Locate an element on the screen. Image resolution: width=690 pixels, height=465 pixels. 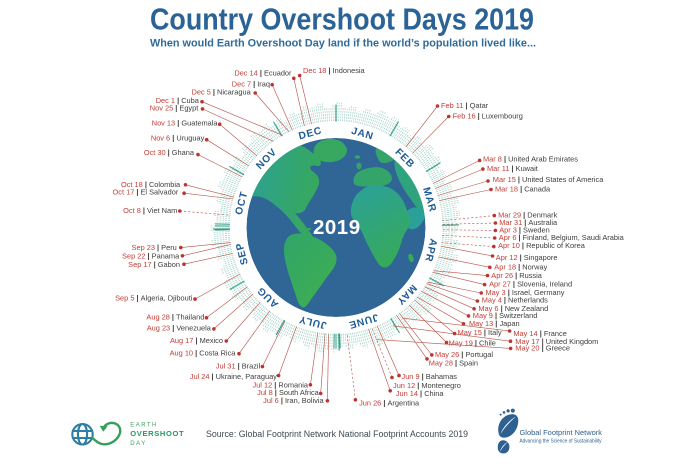
svg-text: Jul 24 | Ukraine, Paraguay is located at coordinates (233, 376).